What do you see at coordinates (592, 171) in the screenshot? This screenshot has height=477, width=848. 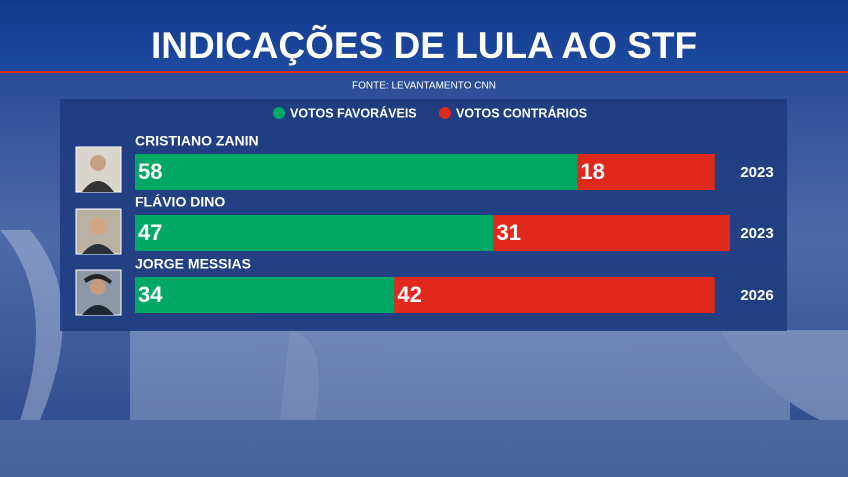 I see `value-label: 18` at bounding box center [592, 171].